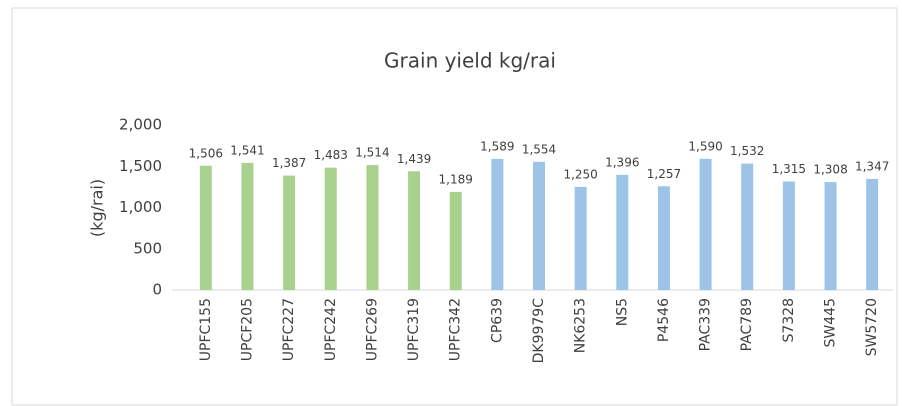 The image size is (902, 406). Describe the element at coordinates (622, 312) in the screenshot. I see `x-tick-label: NS5` at that location.